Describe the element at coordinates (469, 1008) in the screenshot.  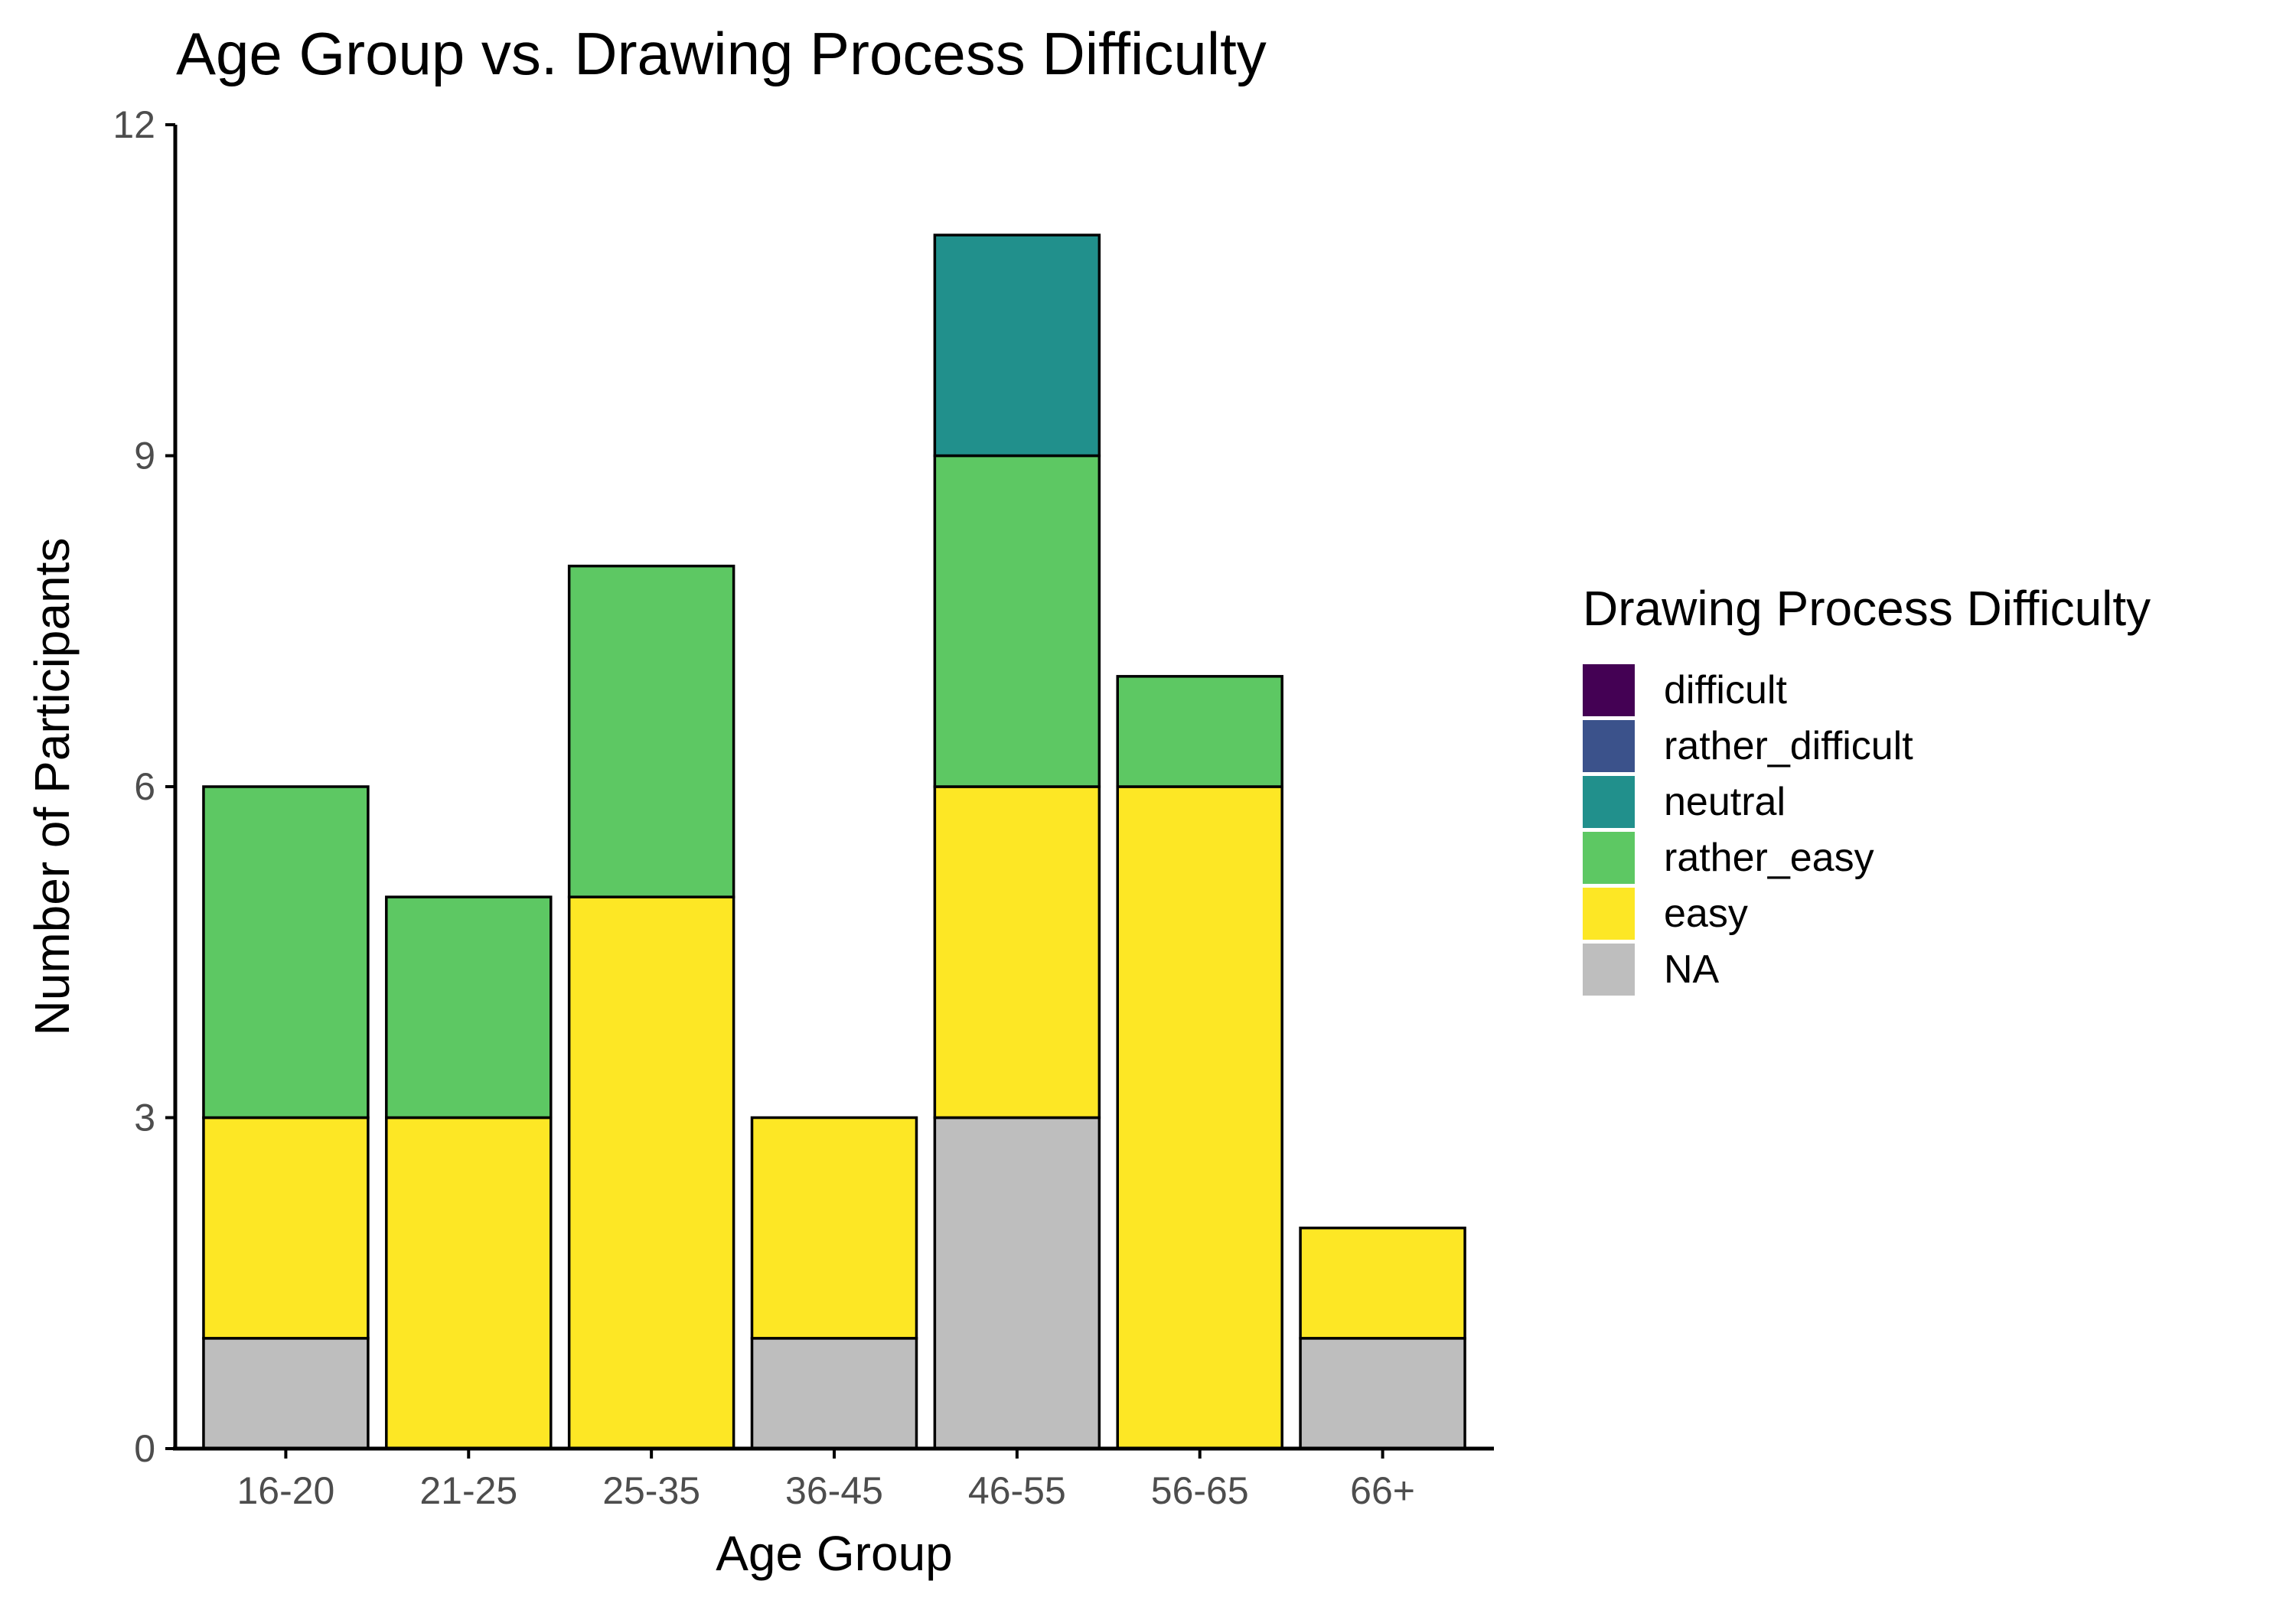
I see `bar-21-25-rather-easy` at that location.